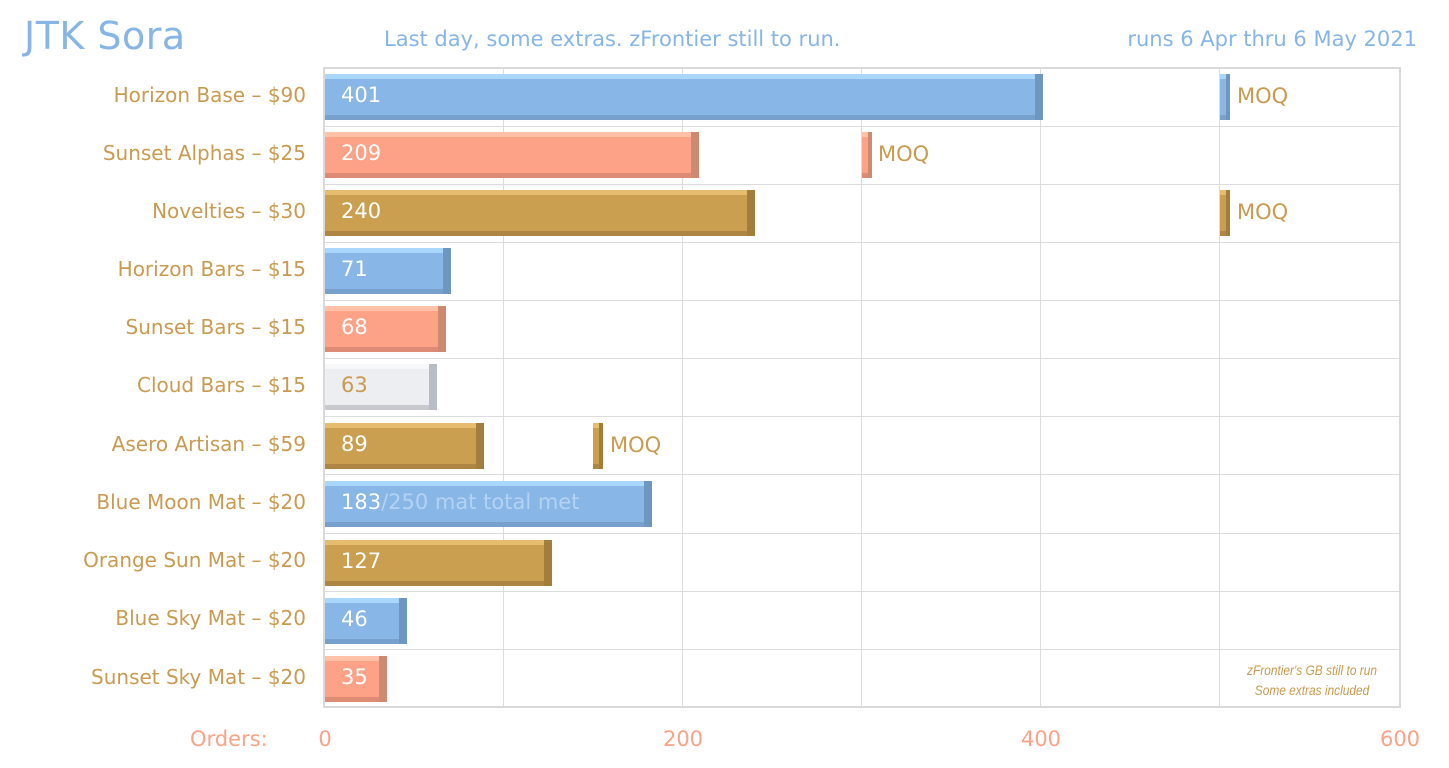 Image resolution: width=1449 pixels, height=768 pixels. I want to click on moq-marker-asero-artisan, so click(598, 446).